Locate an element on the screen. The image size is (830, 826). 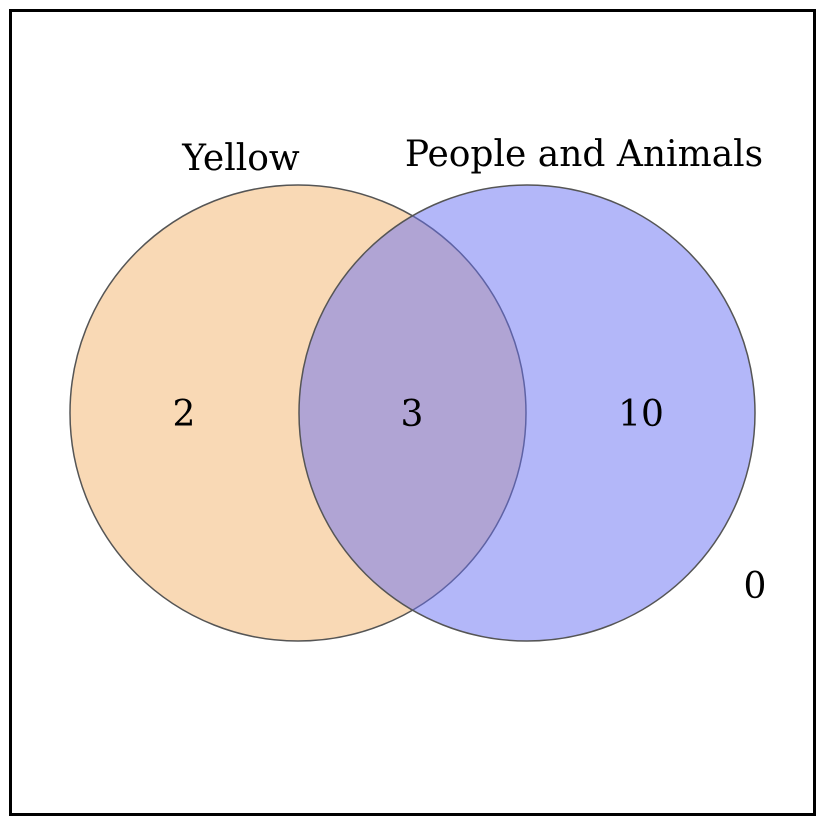
set-a-label: Yellow is located at coordinates (240, 158).